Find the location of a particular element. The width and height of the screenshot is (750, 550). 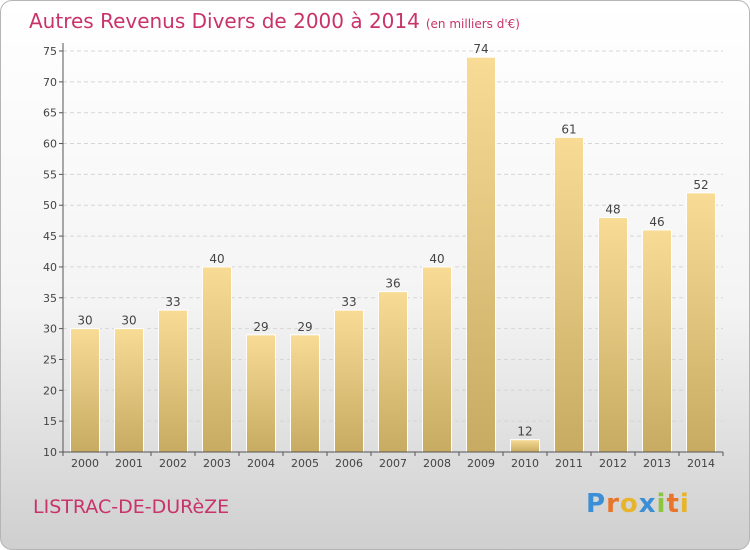

data-label: 12 is located at coordinates (524, 432).